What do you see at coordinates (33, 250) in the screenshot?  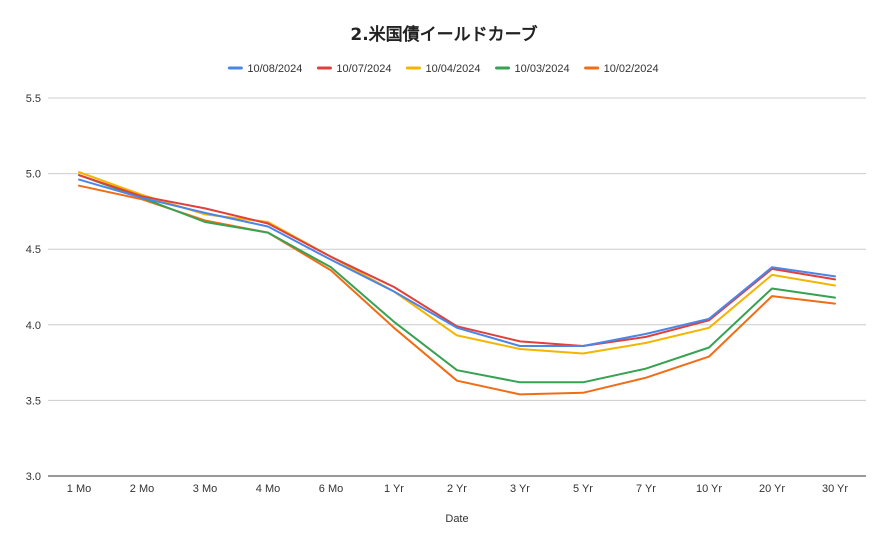 I see `y-tick-label: 4.5` at bounding box center [33, 250].